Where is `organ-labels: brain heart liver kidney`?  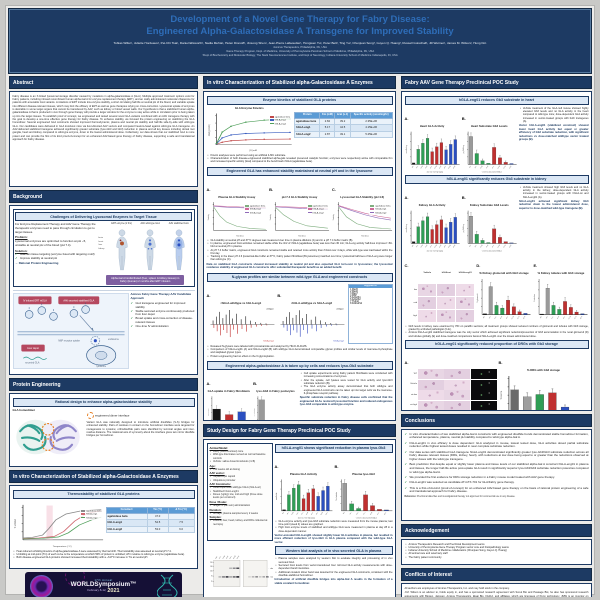 organ-labels: brain heart liver kidney is located at coordinates (101, 244).